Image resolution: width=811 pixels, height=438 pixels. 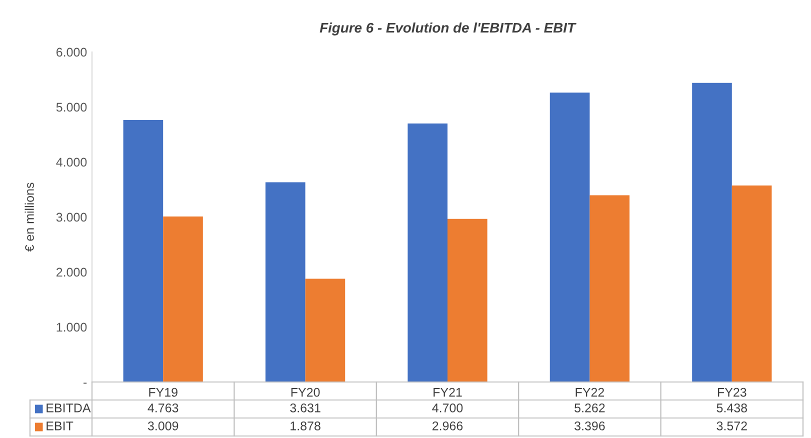 I want to click on data-label: 3.396, so click(x=589, y=426).